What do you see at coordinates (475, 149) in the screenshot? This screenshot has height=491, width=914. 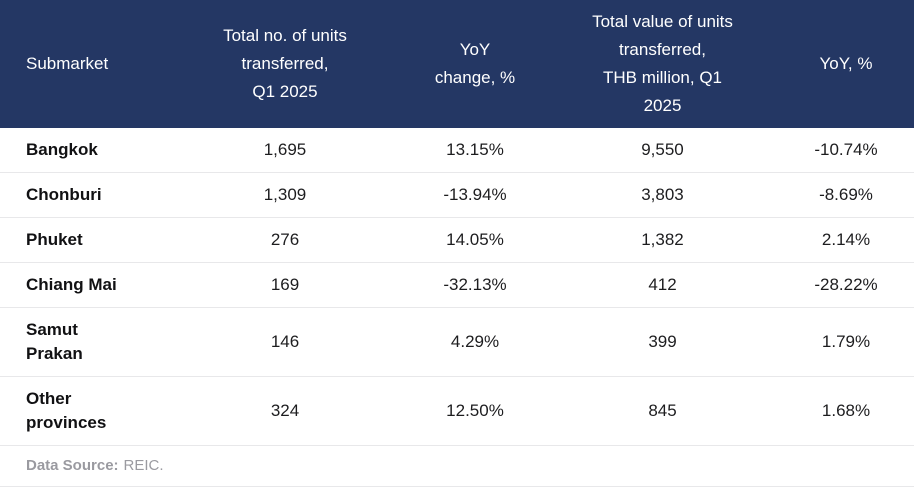 I see `units-yoy-cell: 13.15%` at bounding box center [475, 149].